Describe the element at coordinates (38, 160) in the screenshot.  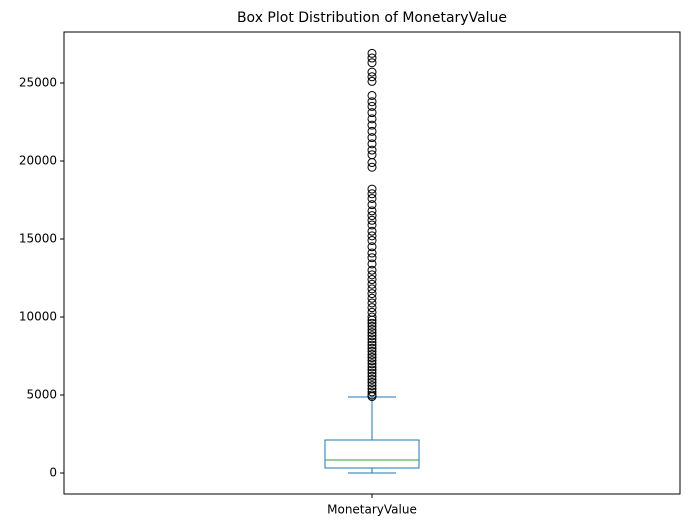
I see `y-tick-label: 20000` at that location.